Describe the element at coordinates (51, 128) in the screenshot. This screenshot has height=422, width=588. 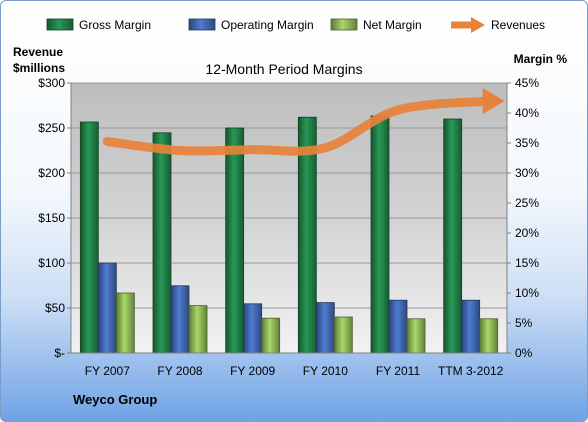
I see `left-tick-label: $250` at that location.